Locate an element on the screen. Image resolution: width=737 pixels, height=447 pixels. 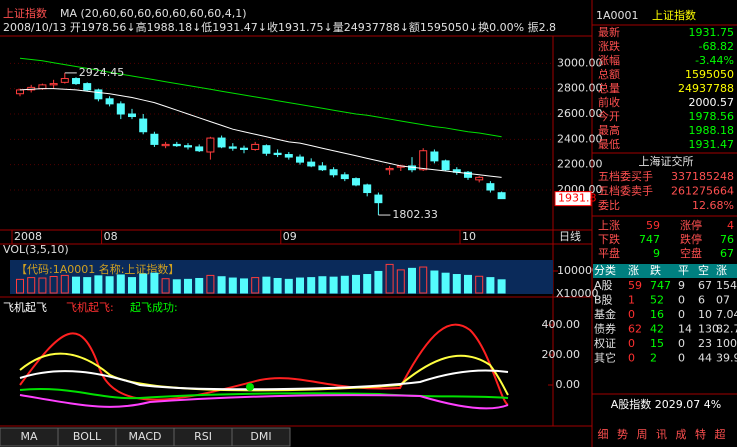
tab is located at coordinates (261, 437).